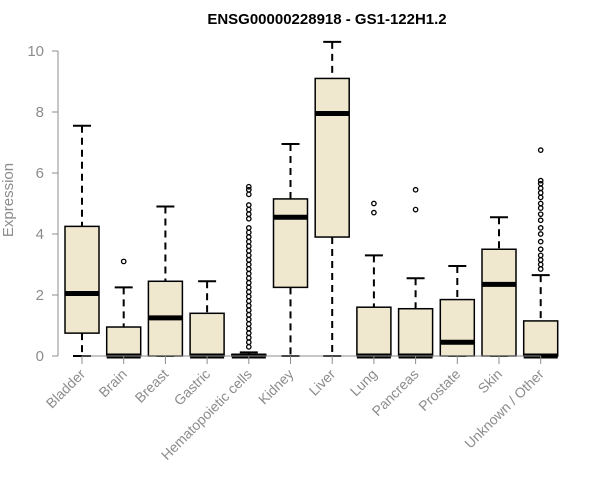 This screenshot has height=500, width=600. I want to click on box-group-unknown-other, so click(540, 253).